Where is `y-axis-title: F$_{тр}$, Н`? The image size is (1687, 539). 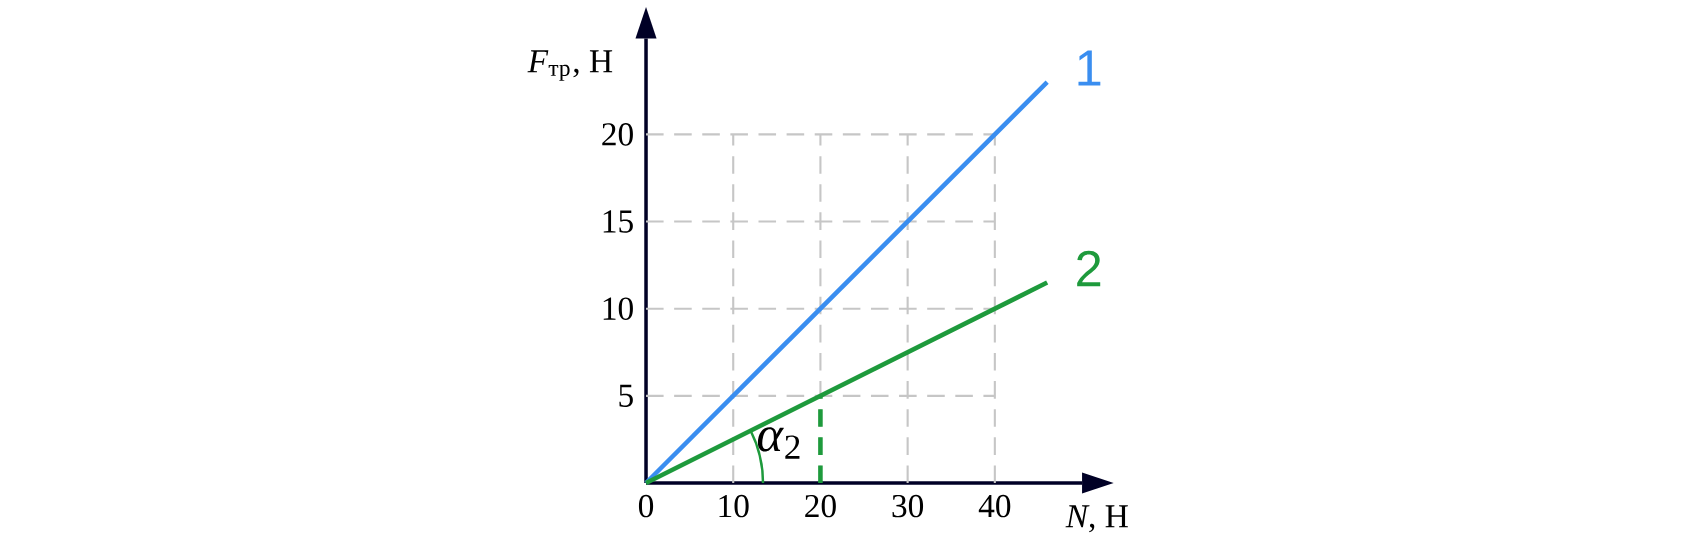
y-axis-title: F$_{тр}$, Н is located at coordinates (570, 65).